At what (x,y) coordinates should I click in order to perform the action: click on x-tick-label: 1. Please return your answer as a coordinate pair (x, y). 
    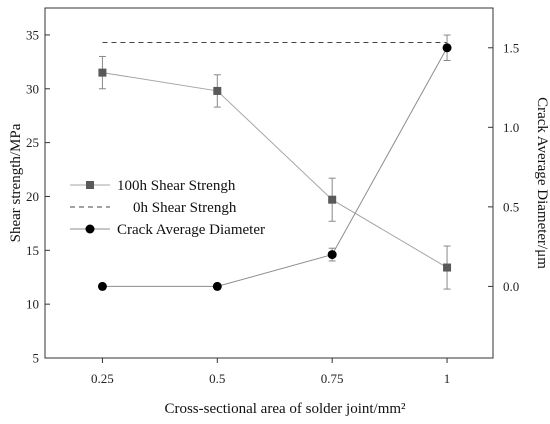
    Looking at the image, I should click on (447, 378).